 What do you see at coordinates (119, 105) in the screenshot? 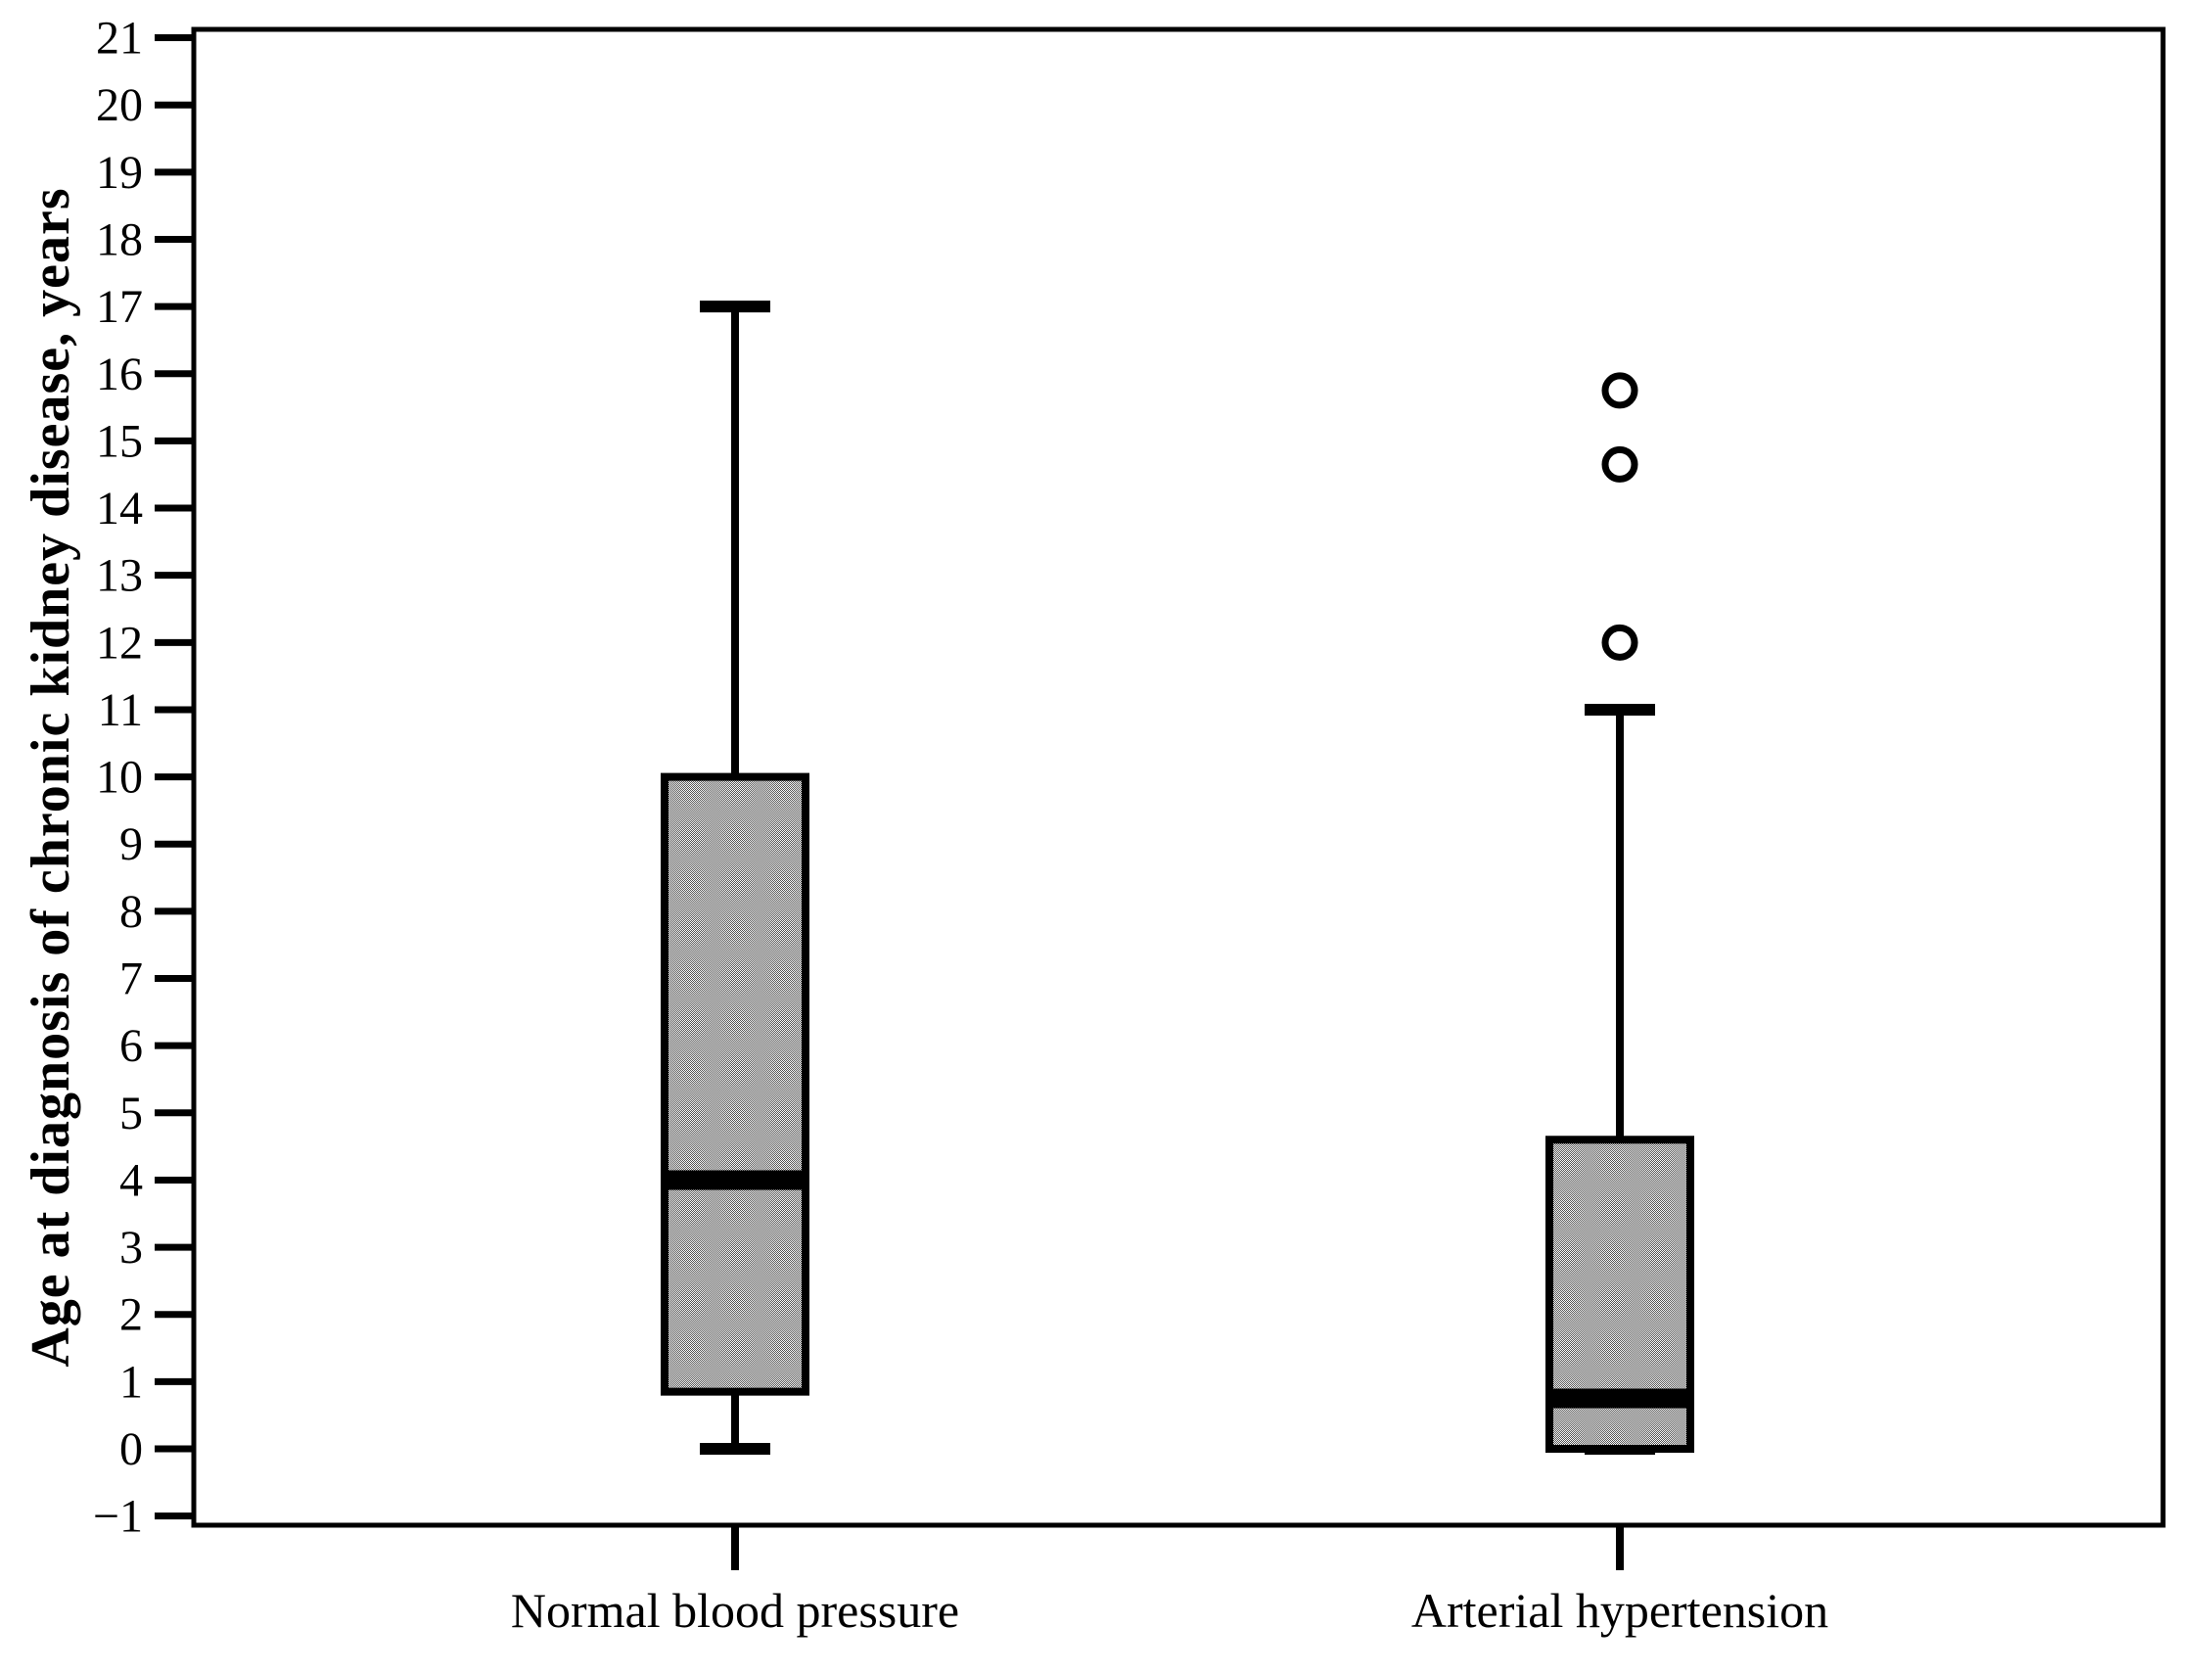
I see `y-tick-label: 20` at bounding box center [119, 105].